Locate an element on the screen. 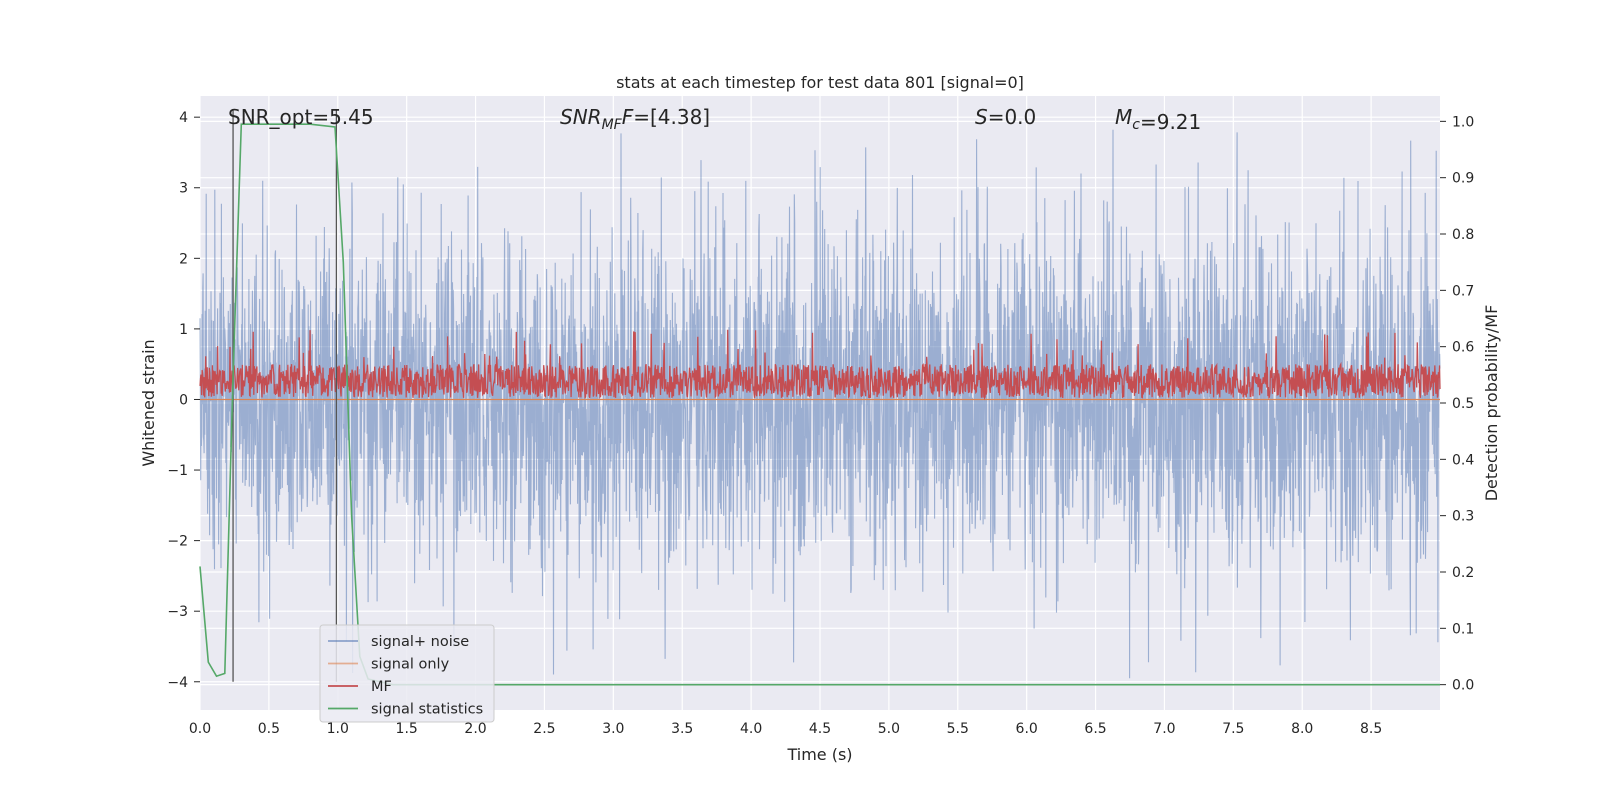 This screenshot has height=800, width=1600. y-tick-label: −4 is located at coordinates (177, 683).